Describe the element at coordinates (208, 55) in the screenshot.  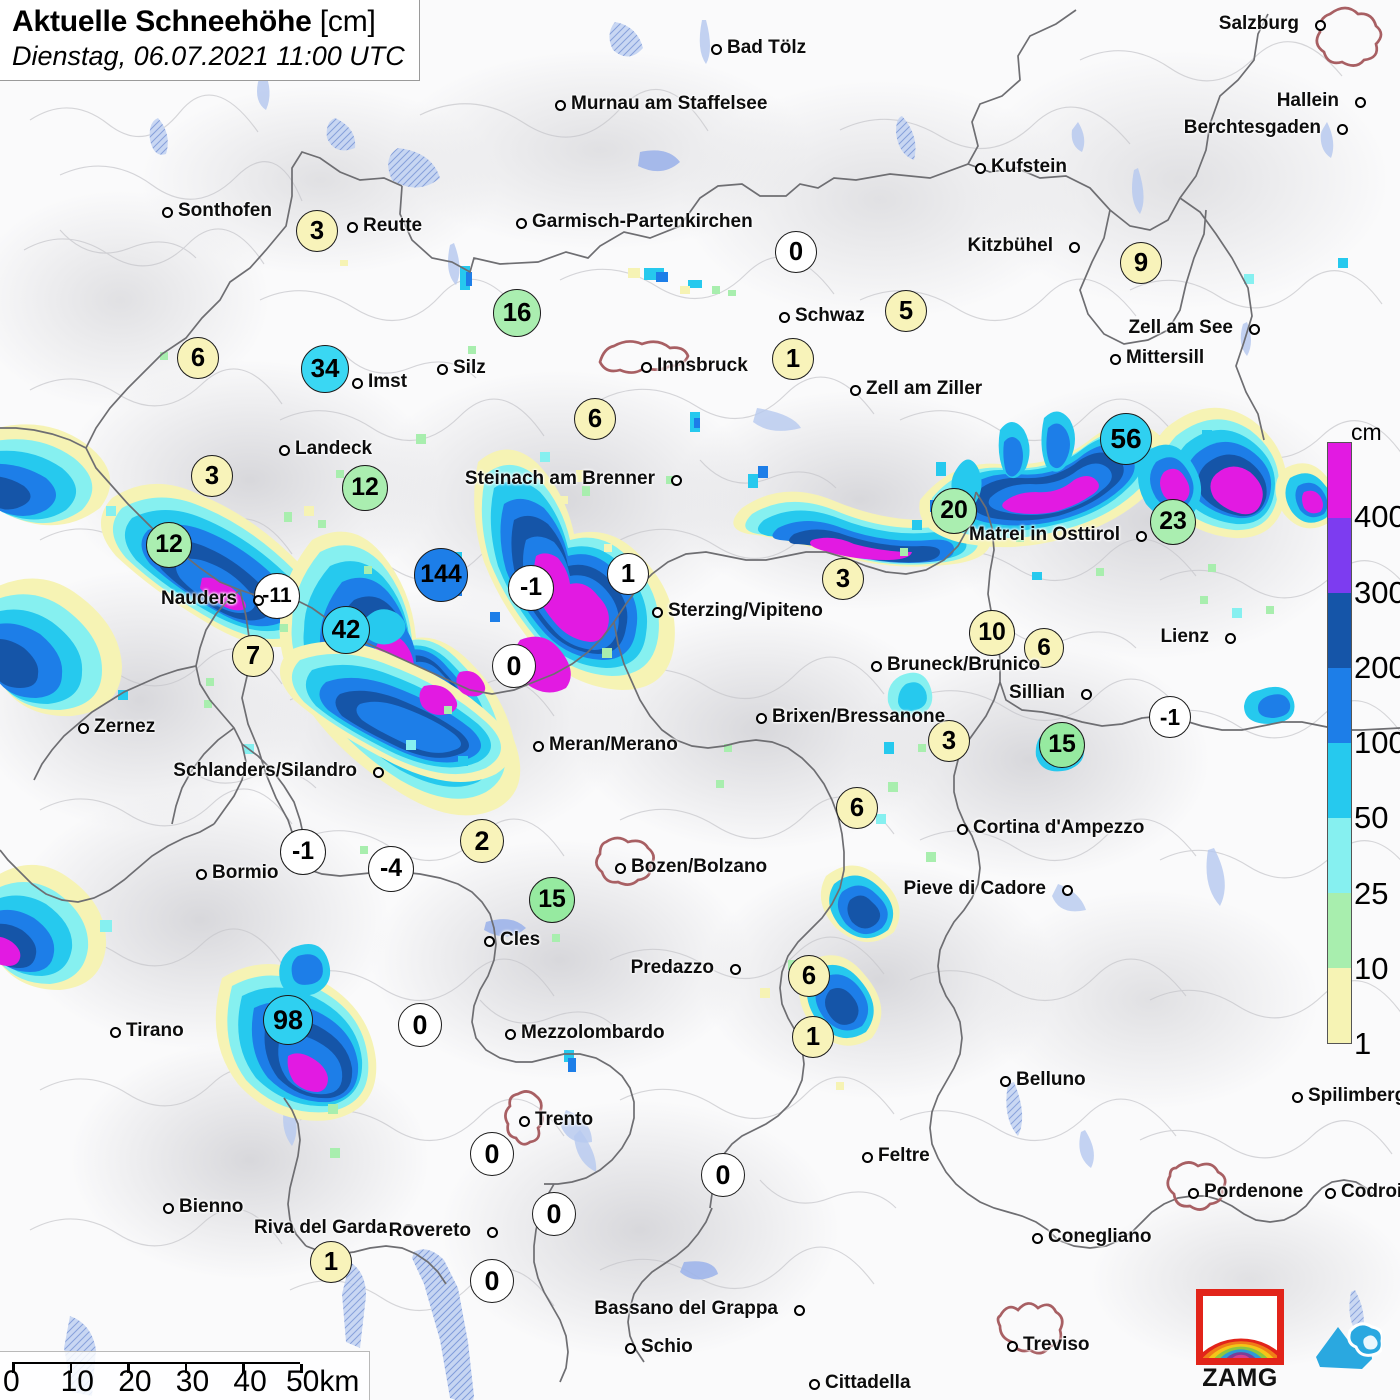
I see `title-timestamp: Dienstag, 06.07.2021 11:00 UTC` at that location.